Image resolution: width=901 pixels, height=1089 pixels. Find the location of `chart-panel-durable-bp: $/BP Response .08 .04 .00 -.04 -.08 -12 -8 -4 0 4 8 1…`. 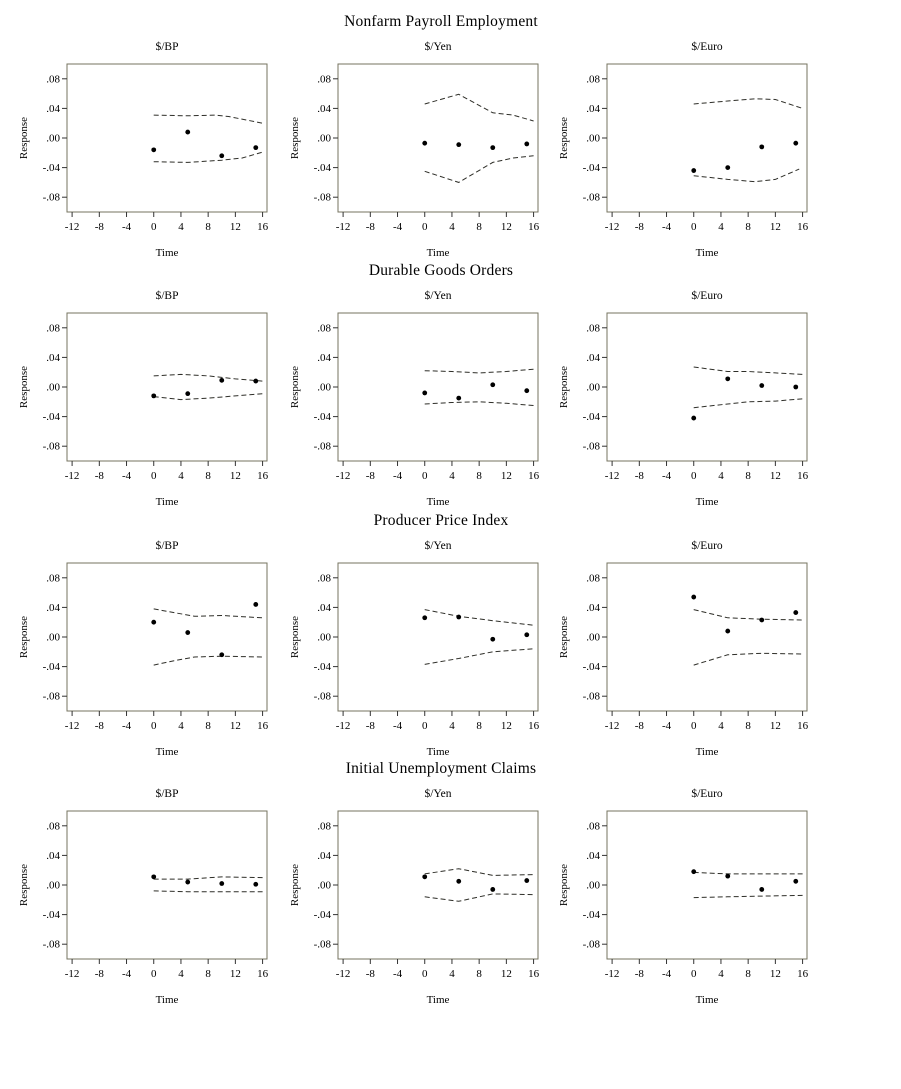

chart-panel-durable-bp: $/BP Response .08 .04 .00 -.04 -.08 -12 -8 -4 0 4 8 1… is located at coordinates (143, 398).